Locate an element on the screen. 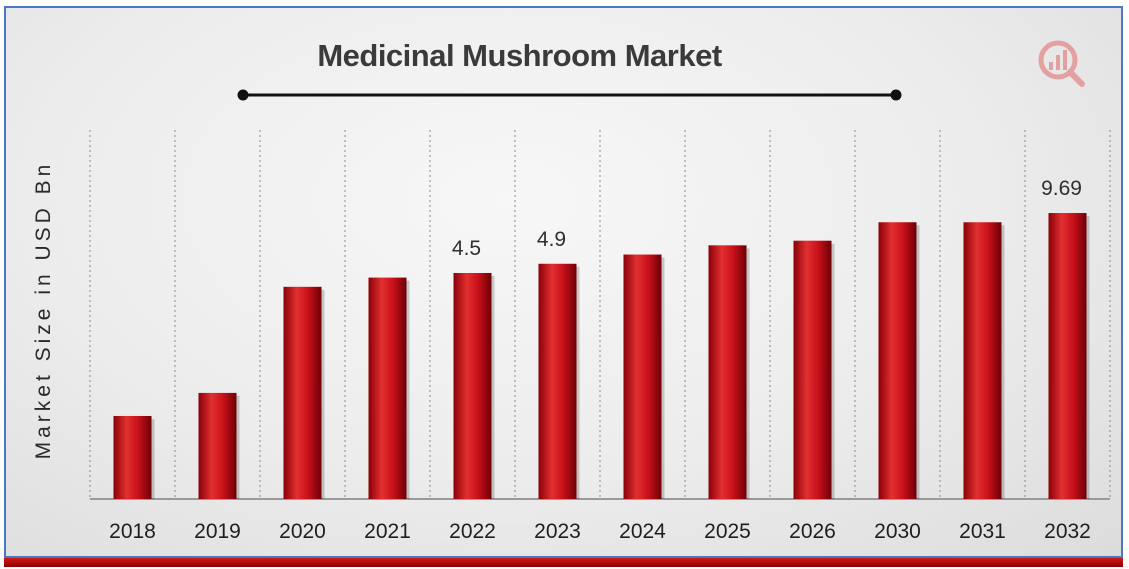  x-tick-label: 2019 is located at coordinates (217, 531).